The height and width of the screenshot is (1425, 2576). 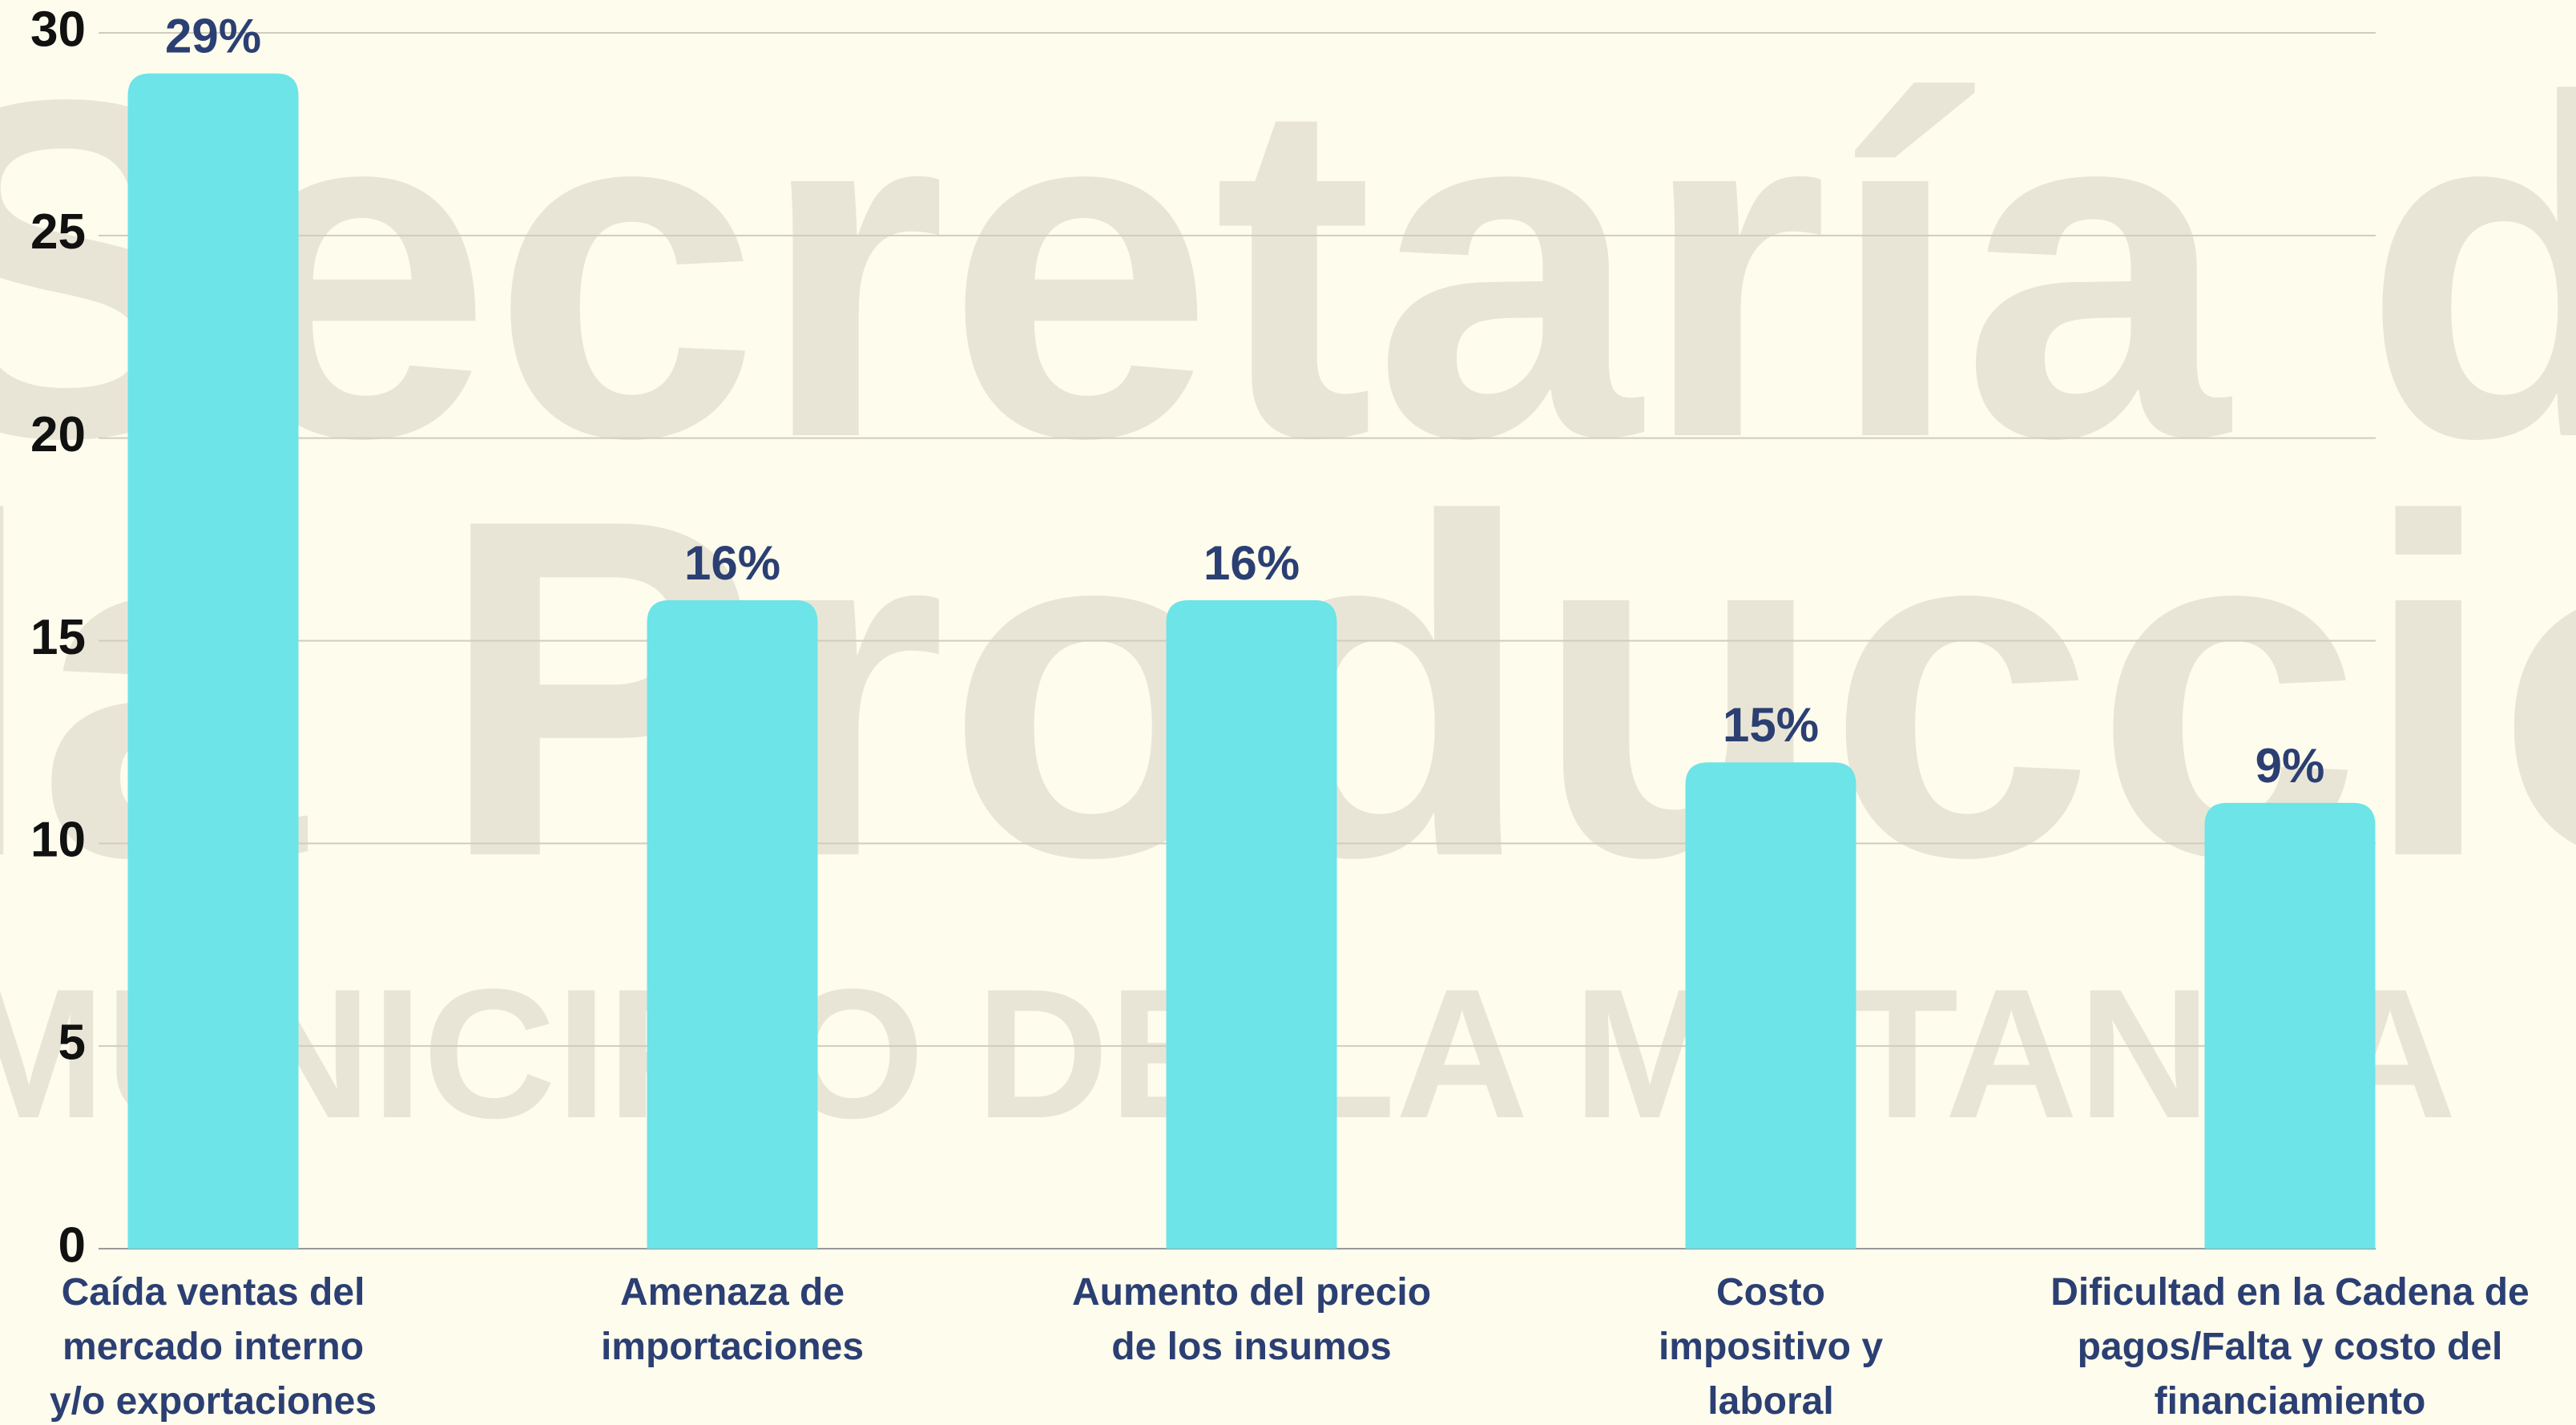 What do you see at coordinates (72, 1043) in the screenshot?
I see `y-tick-label: 5` at bounding box center [72, 1043].